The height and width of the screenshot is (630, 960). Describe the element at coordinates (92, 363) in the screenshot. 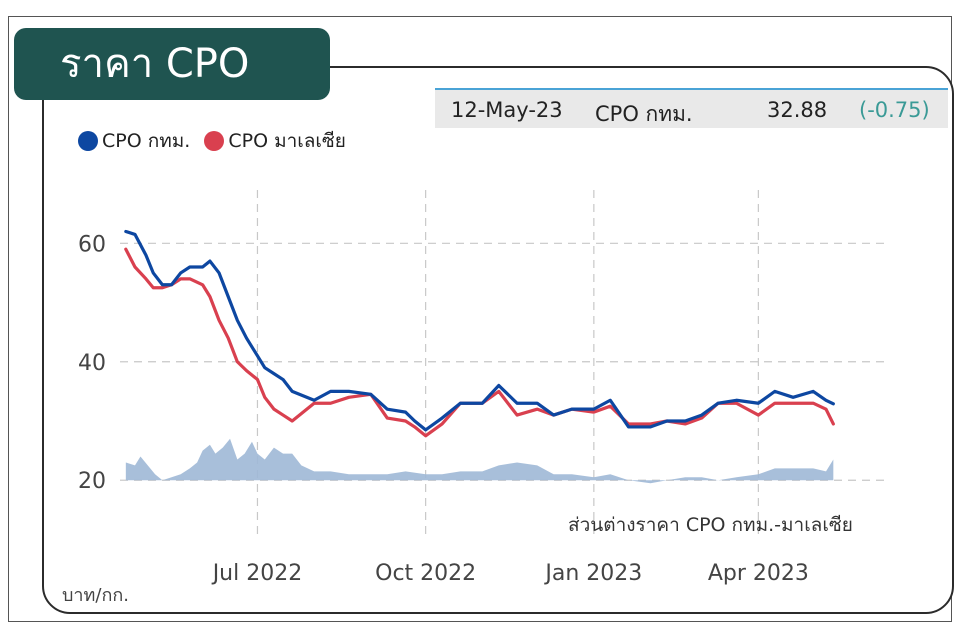

I see `y-tick-label: 40` at that location.